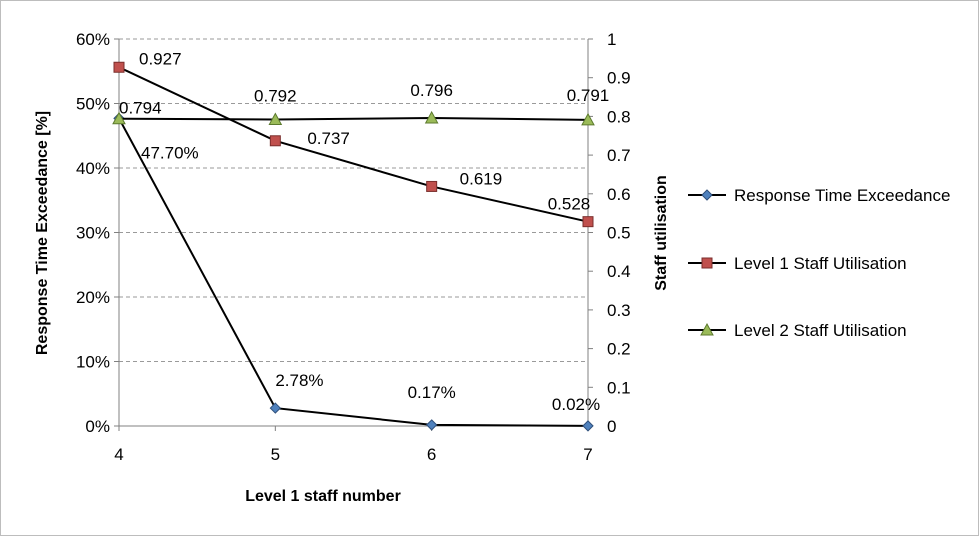  What do you see at coordinates (842, 195) in the screenshot?
I see `legend-label: Response Time Exceedance` at bounding box center [842, 195].